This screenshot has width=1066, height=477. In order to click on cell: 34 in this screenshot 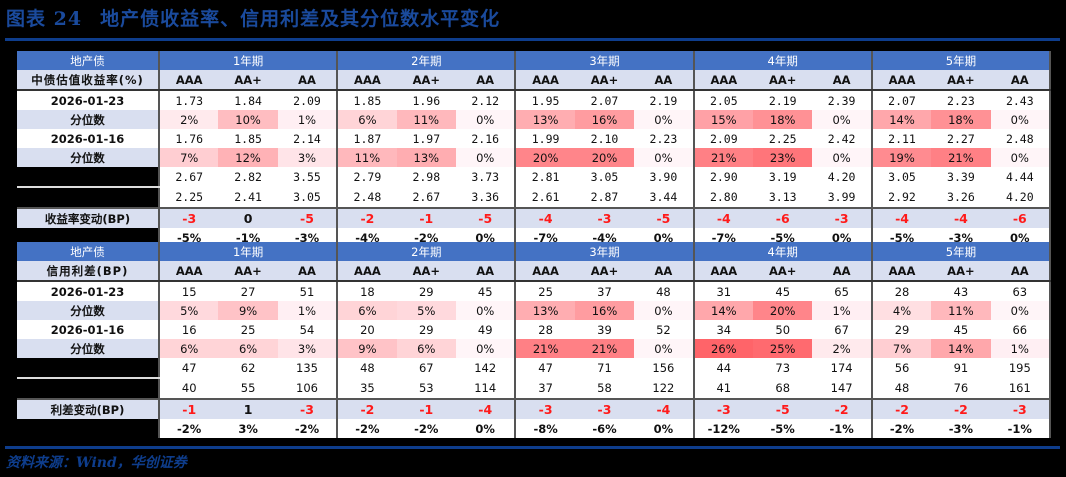, I will do `click(722, 329)`.